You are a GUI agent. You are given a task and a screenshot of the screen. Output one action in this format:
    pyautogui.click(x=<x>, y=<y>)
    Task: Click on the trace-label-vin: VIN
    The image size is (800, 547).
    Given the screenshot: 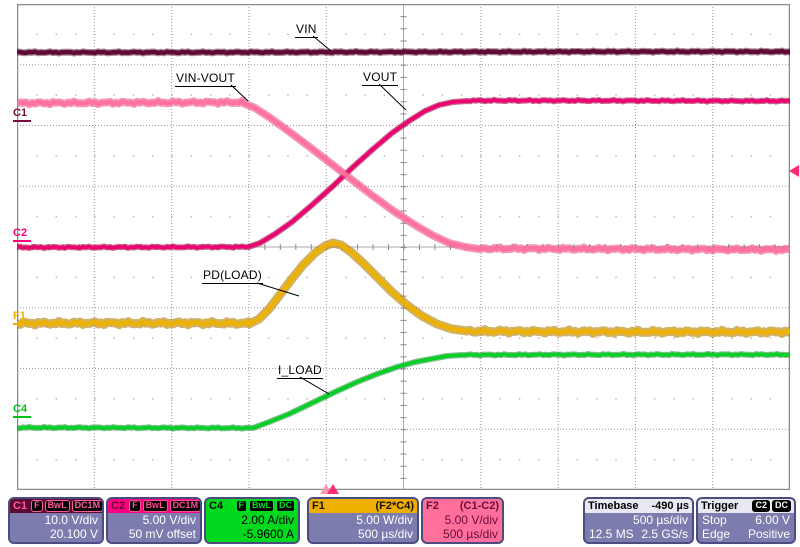 What is the action you would take?
    pyautogui.click(x=306, y=30)
    